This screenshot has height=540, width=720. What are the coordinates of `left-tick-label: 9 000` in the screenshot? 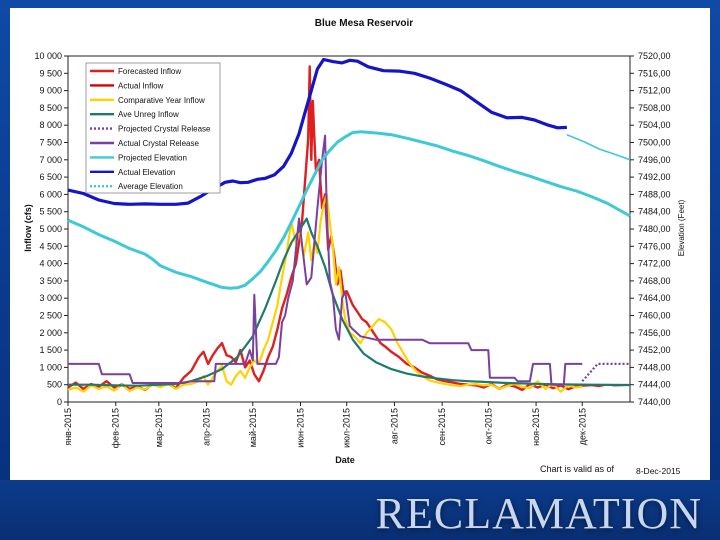 It's located at (50, 91).